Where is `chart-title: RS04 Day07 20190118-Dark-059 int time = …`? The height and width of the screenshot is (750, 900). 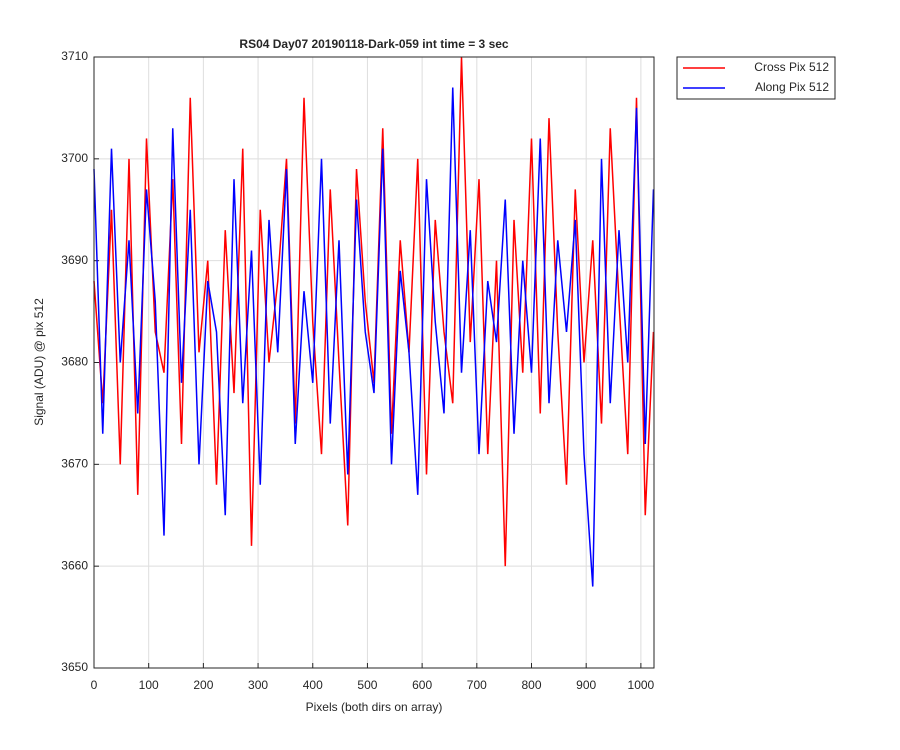 chart-title: RS04 Day07 20190118-Dark-059 int time = … is located at coordinates (374, 44).